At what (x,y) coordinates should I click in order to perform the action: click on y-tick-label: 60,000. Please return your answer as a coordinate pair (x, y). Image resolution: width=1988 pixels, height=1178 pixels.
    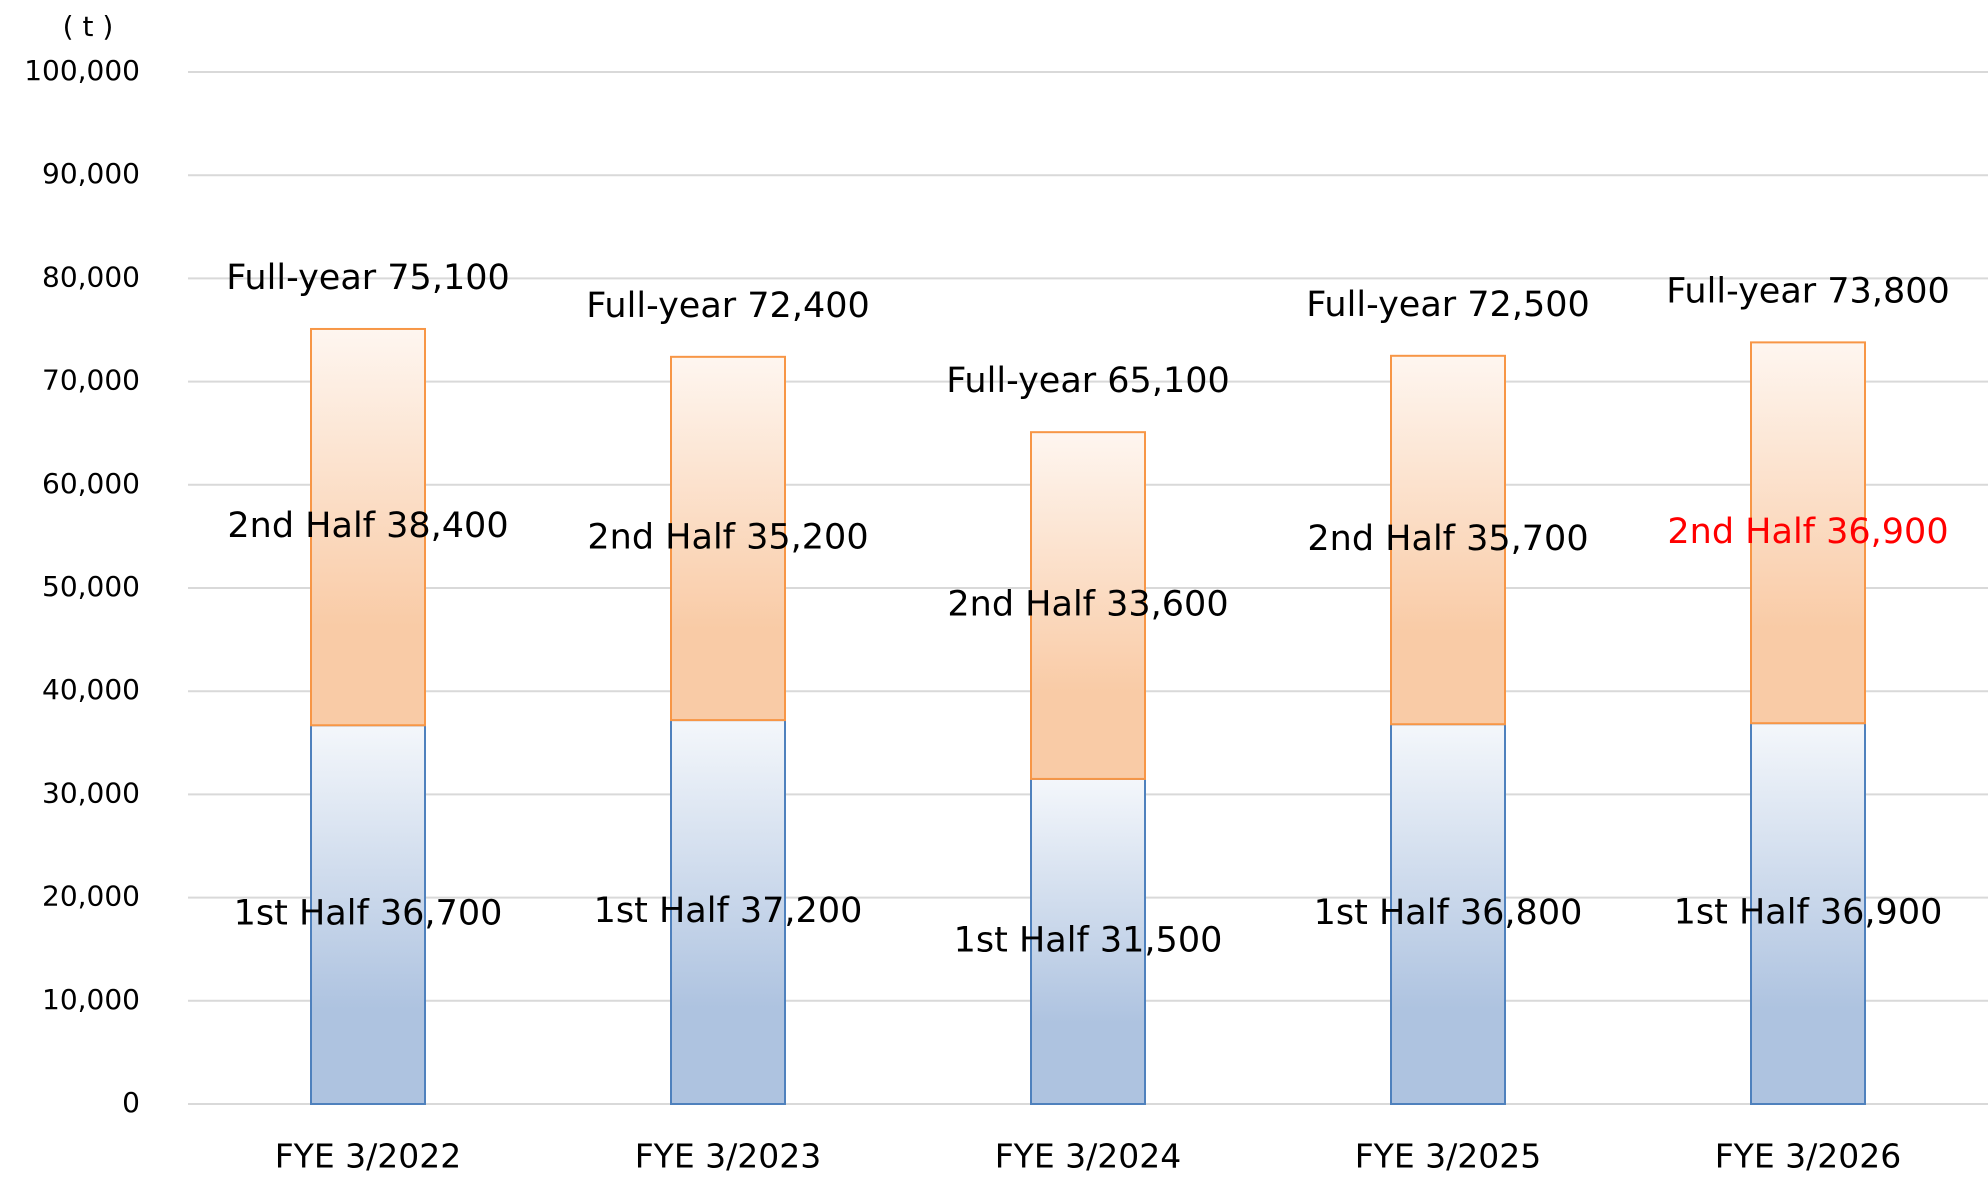
    Looking at the image, I should click on (91, 483).